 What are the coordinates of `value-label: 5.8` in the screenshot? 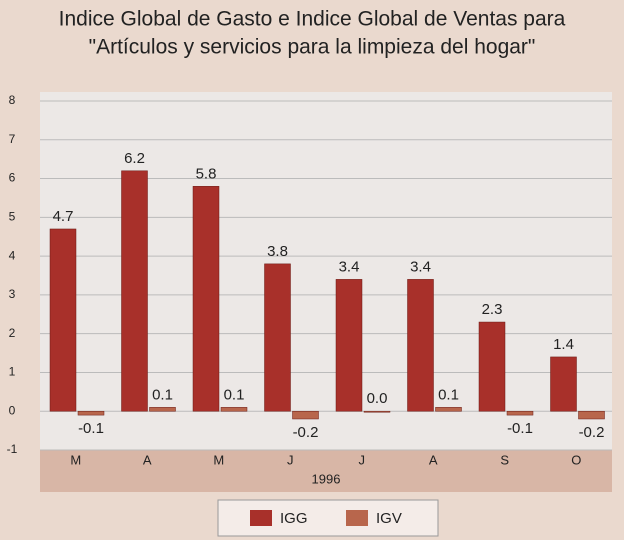 It's located at (206, 173).